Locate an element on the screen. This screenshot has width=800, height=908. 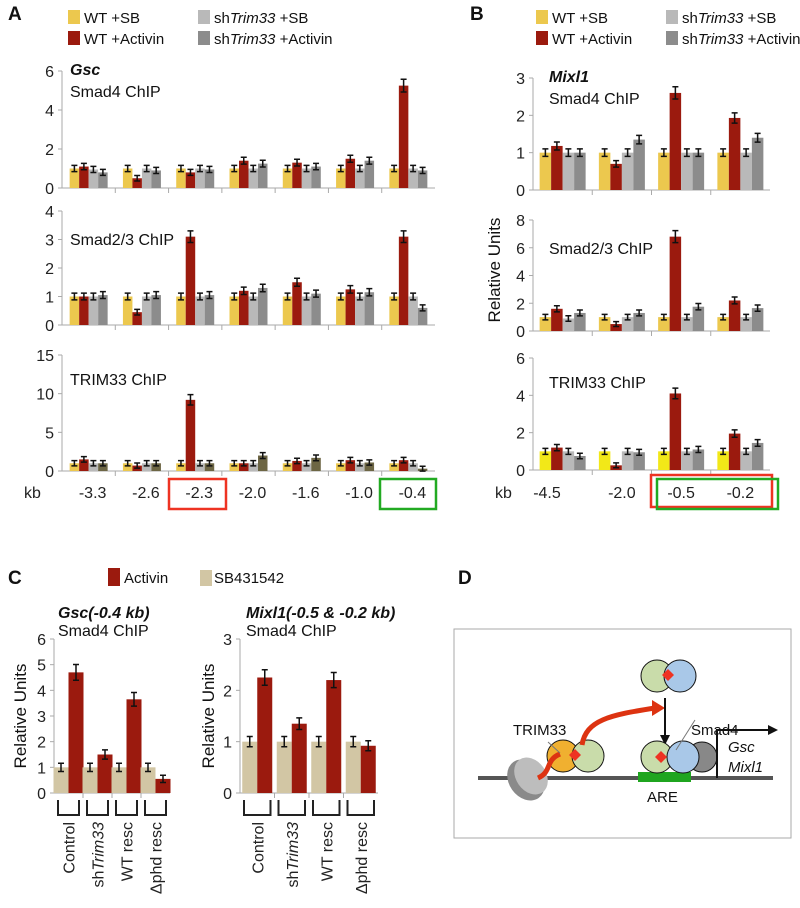
legend-label: shTrim33 +Activin is located at coordinates (273, 39).